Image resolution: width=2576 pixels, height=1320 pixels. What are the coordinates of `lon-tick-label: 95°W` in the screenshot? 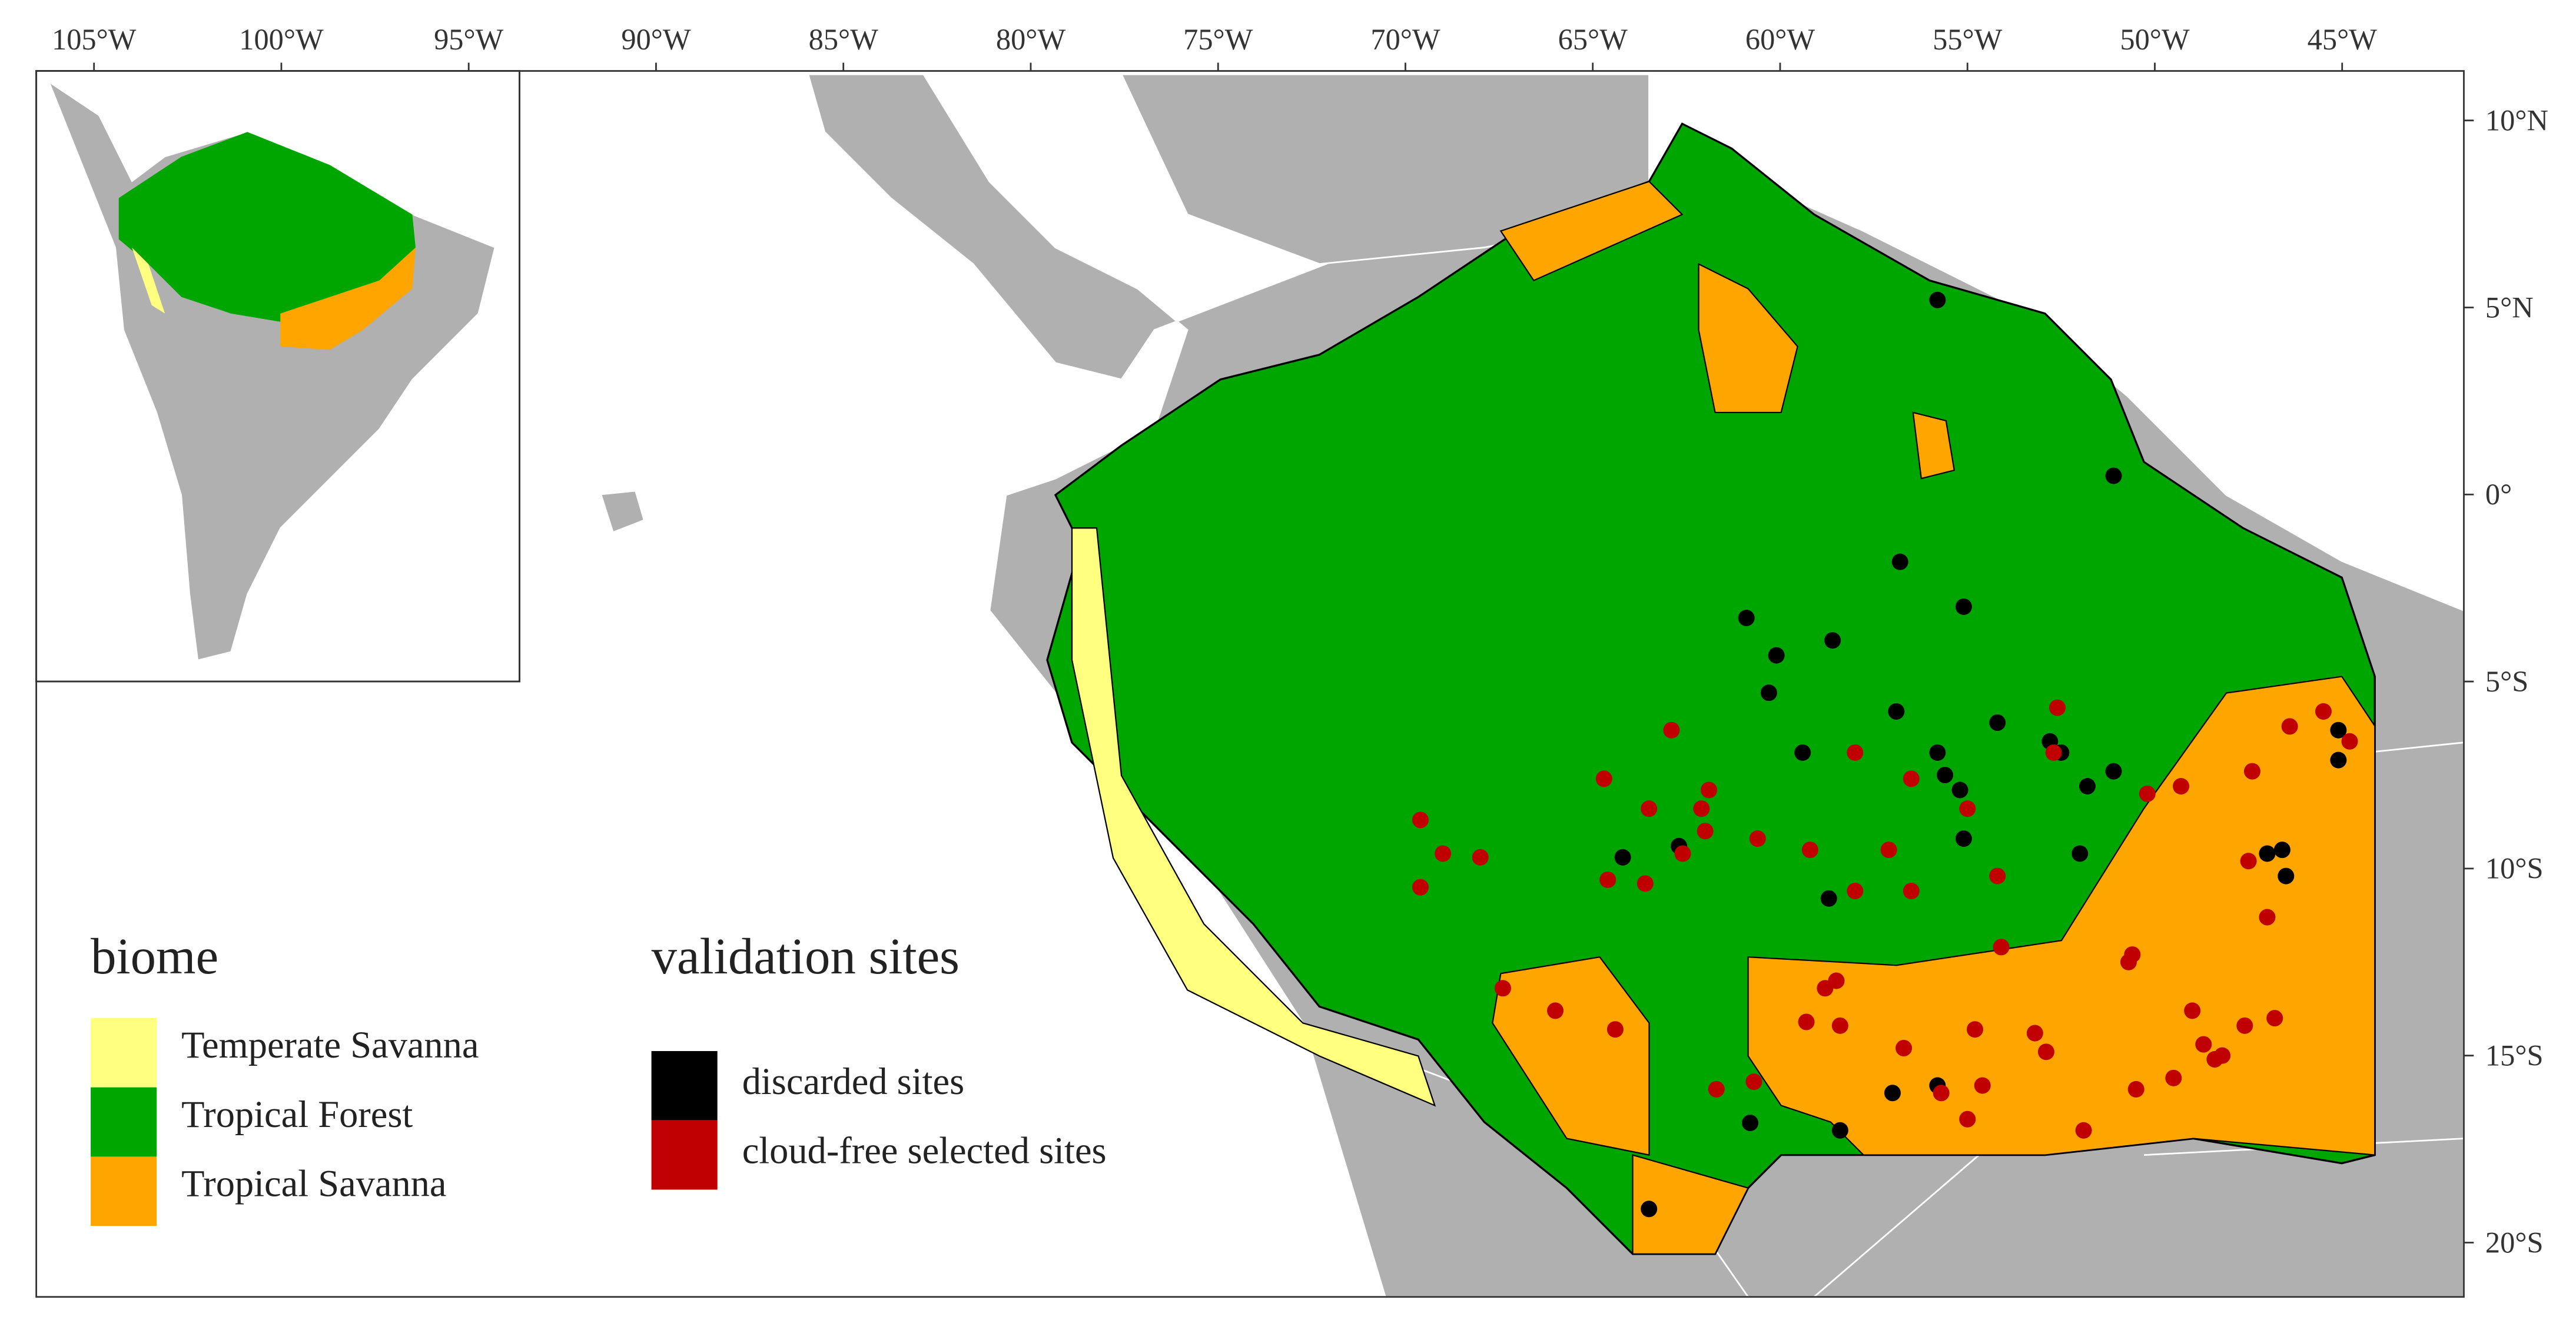 It's located at (469, 40).